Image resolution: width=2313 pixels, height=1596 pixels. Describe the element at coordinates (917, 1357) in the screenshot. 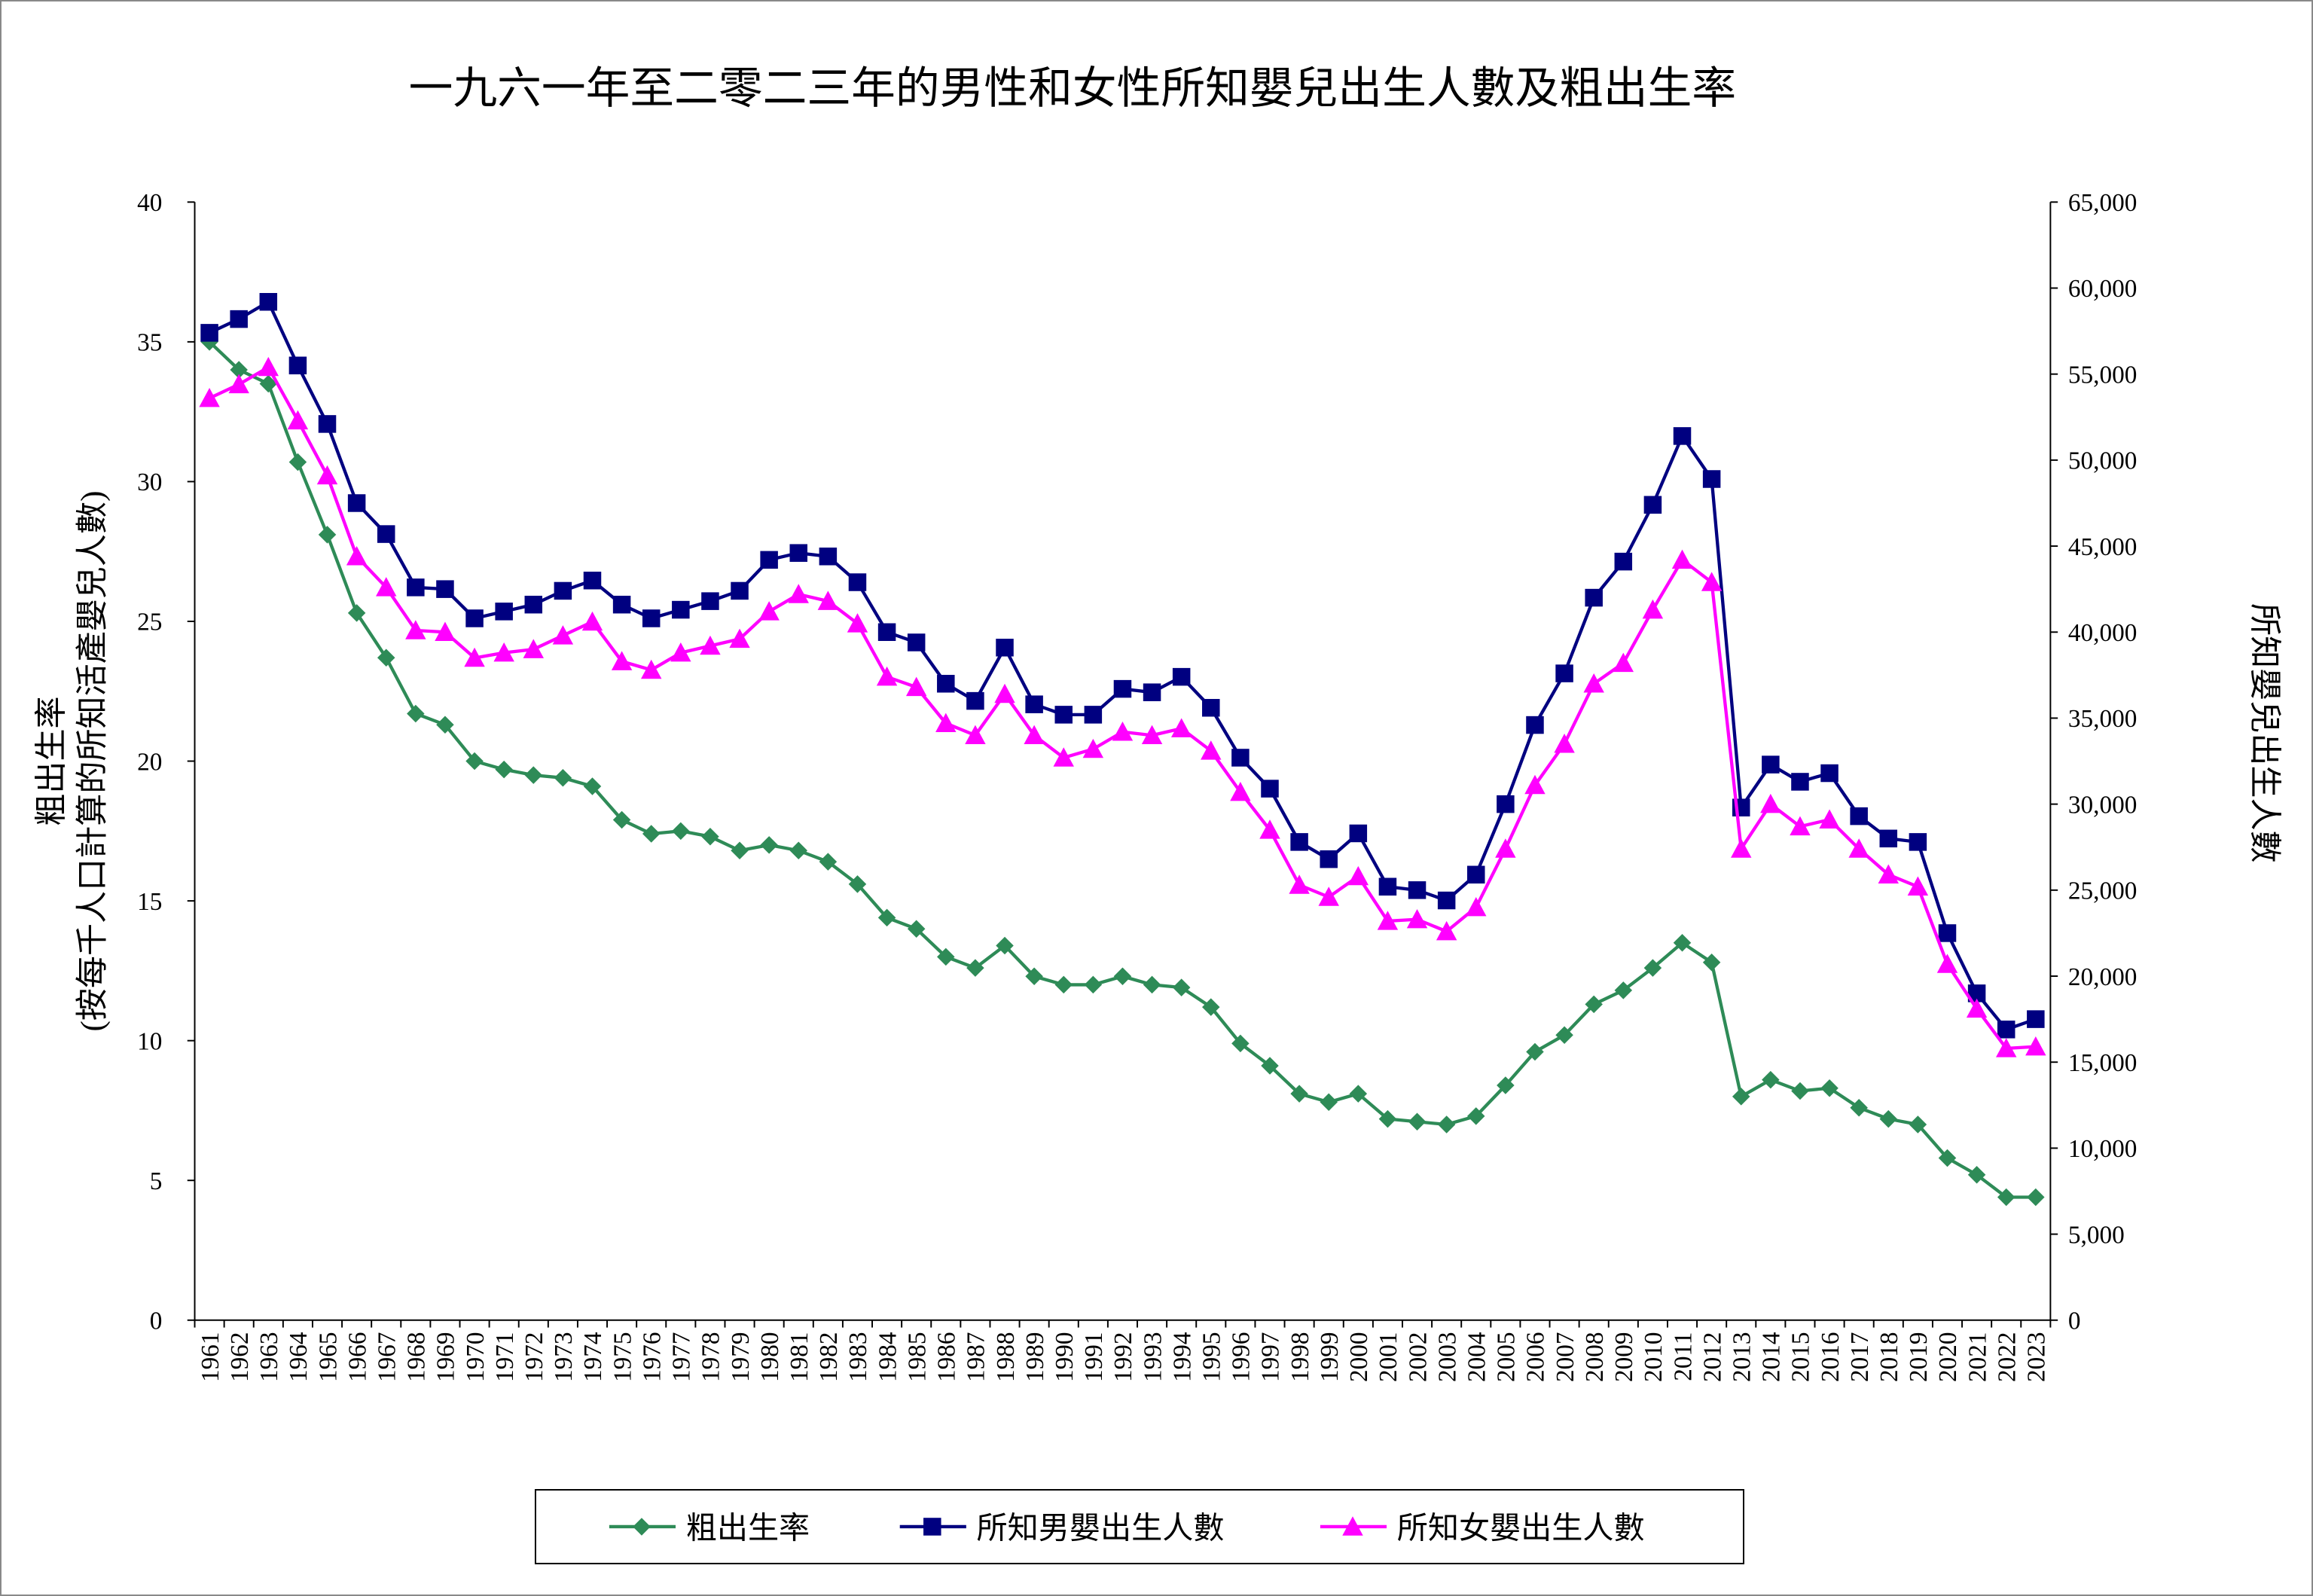

I see `x-tick-label: 1985` at that location.